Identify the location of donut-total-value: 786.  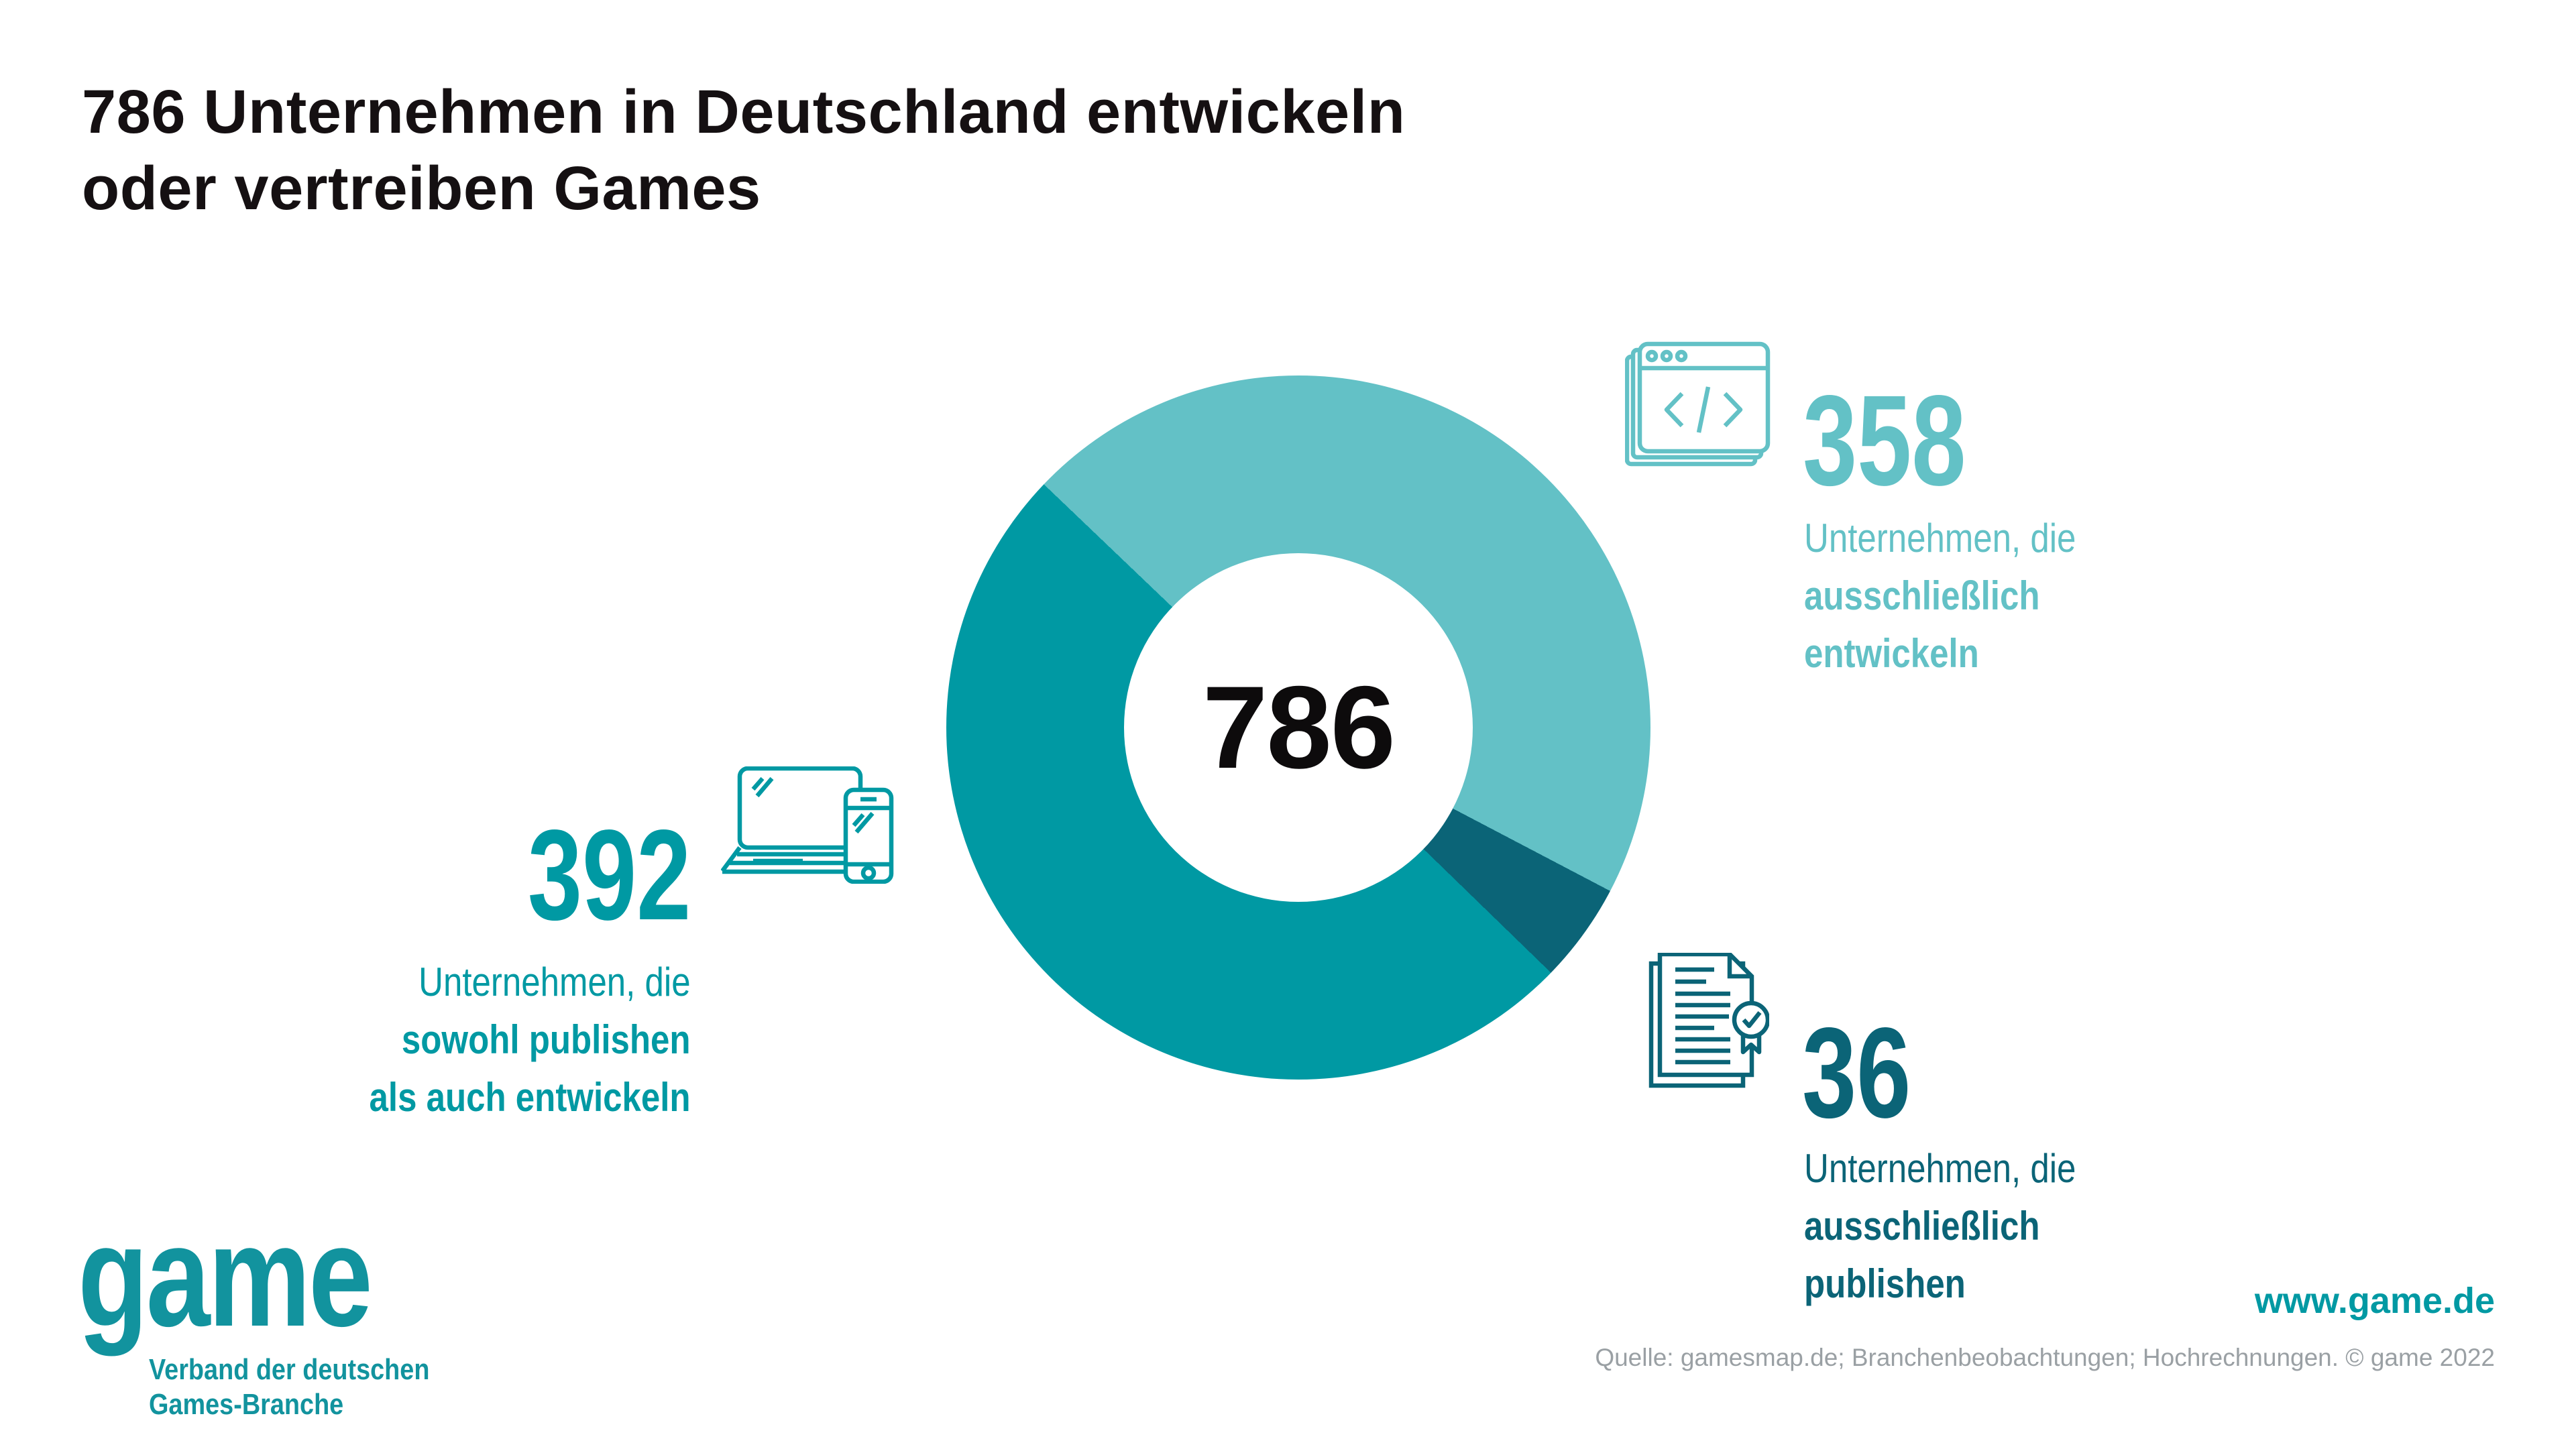
(1299, 727).